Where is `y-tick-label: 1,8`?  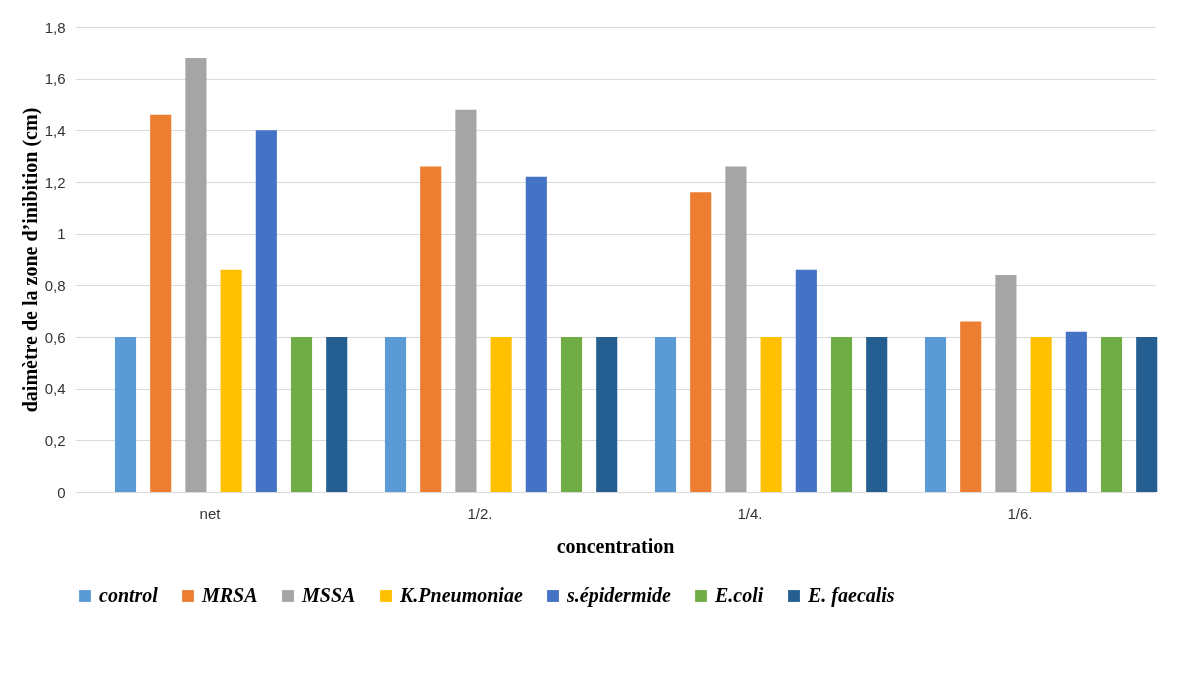
y-tick-label: 1,8 is located at coordinates (55, 27).